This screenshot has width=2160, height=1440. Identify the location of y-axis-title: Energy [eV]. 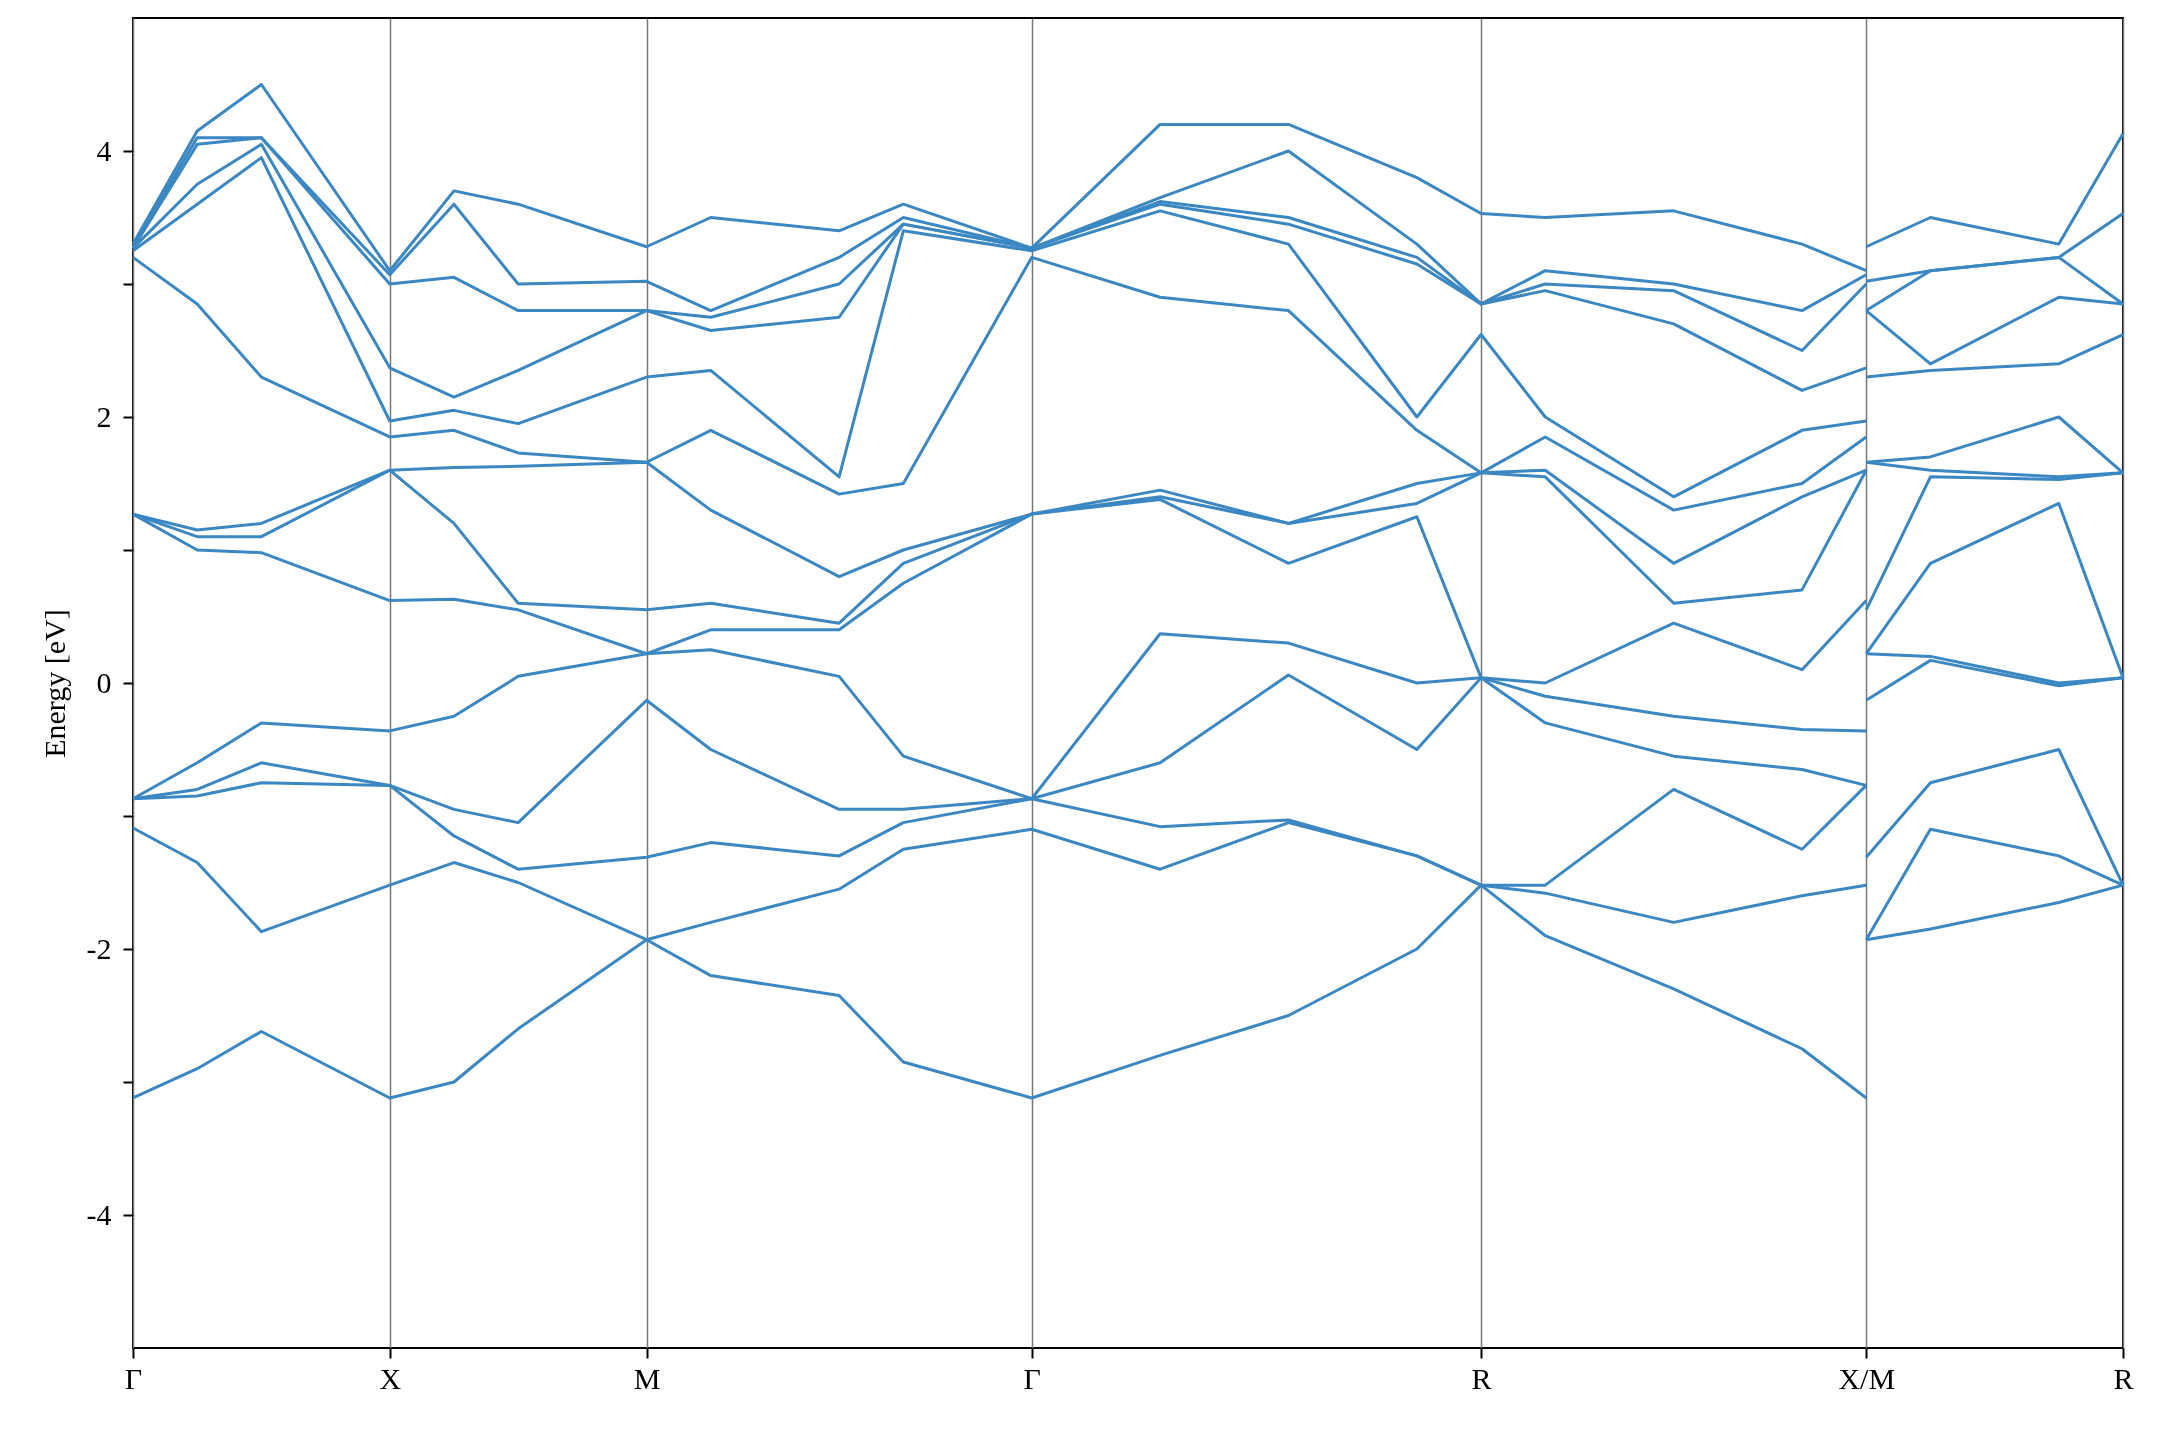
(54, 683).